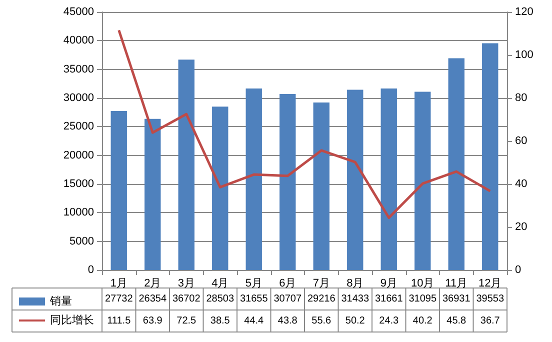 This screenshot has width=552, height=342. What do you see at coordinates (78, 155) in the screenshot?
I see `y-tick-label: 20000` at bounding box center [78, 155].